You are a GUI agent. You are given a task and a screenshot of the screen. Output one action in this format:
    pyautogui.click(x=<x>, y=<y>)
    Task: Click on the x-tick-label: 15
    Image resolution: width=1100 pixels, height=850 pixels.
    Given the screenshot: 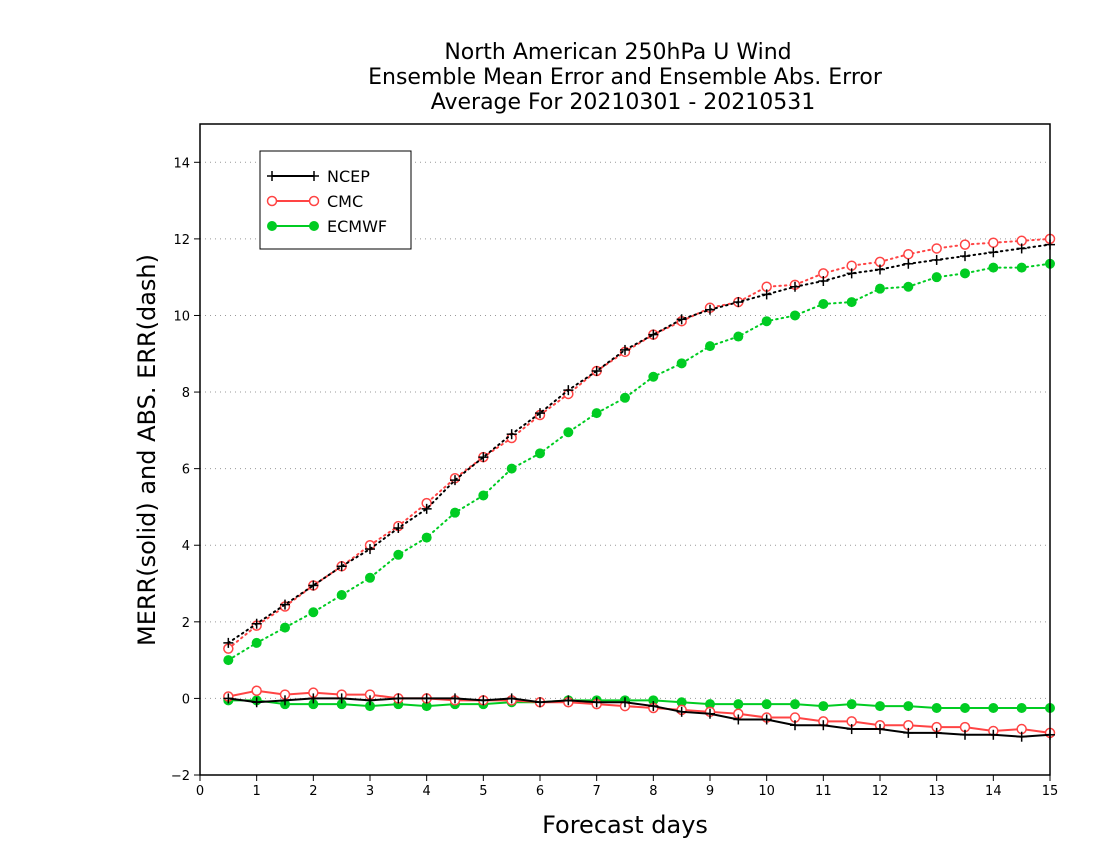 What is the action you would take?
    pyautogui.click(x=1050, y=791)
    